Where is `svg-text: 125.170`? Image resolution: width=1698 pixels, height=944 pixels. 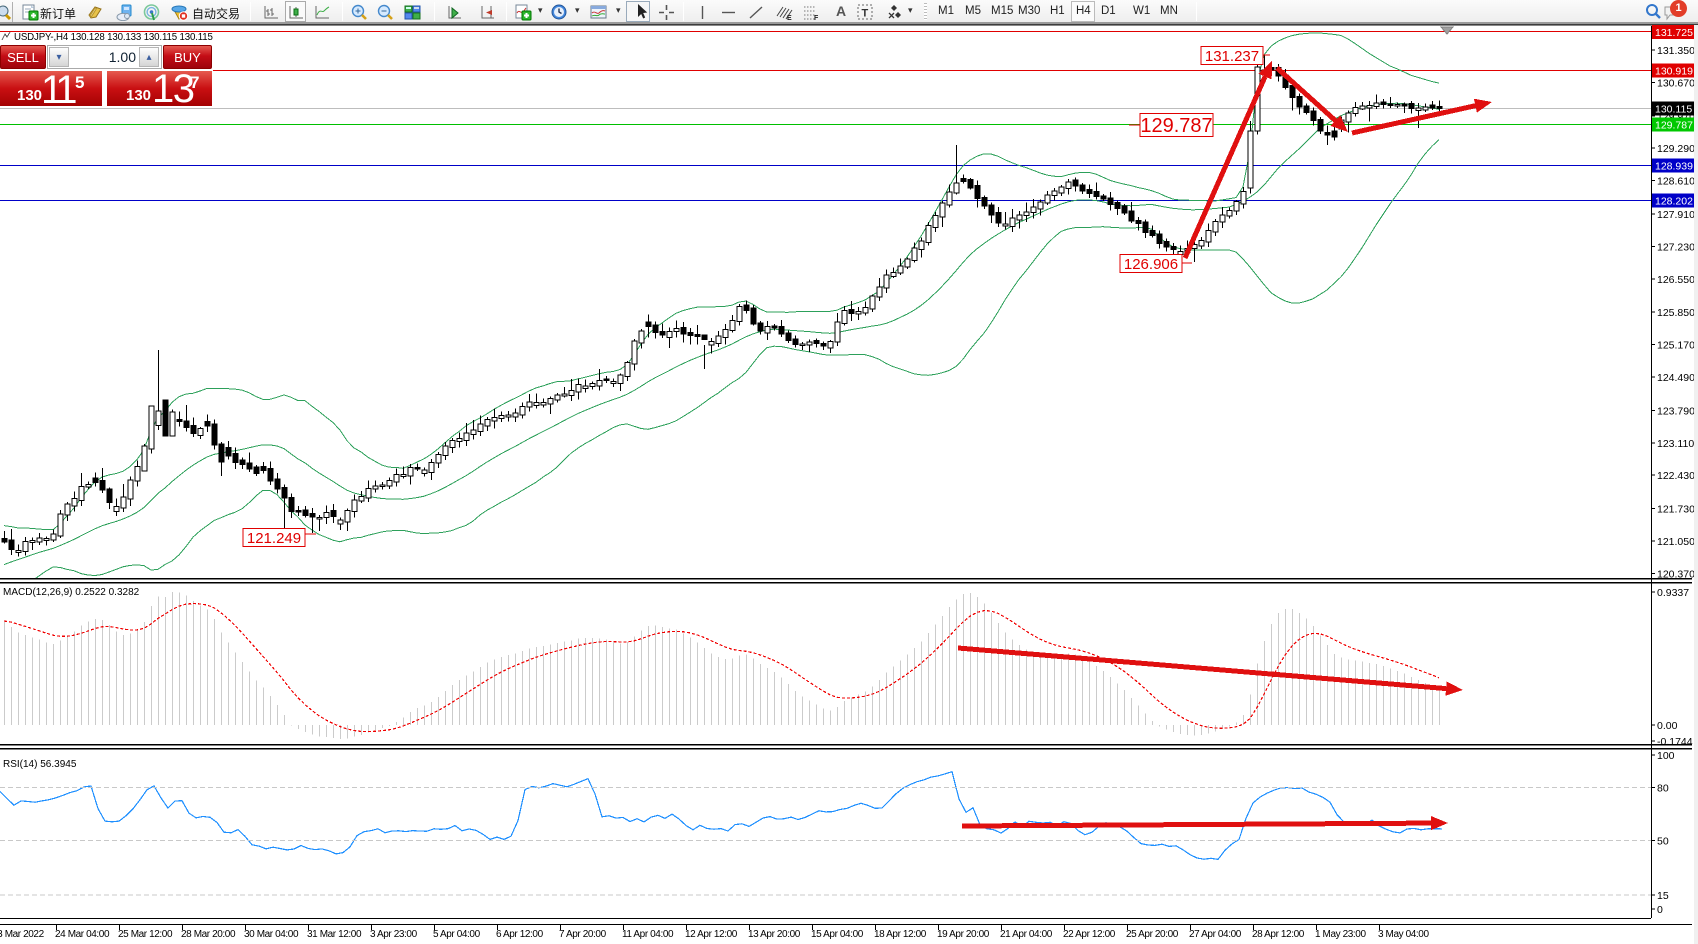 svg-text: 125.170 is located at coordinates (1676, 346).